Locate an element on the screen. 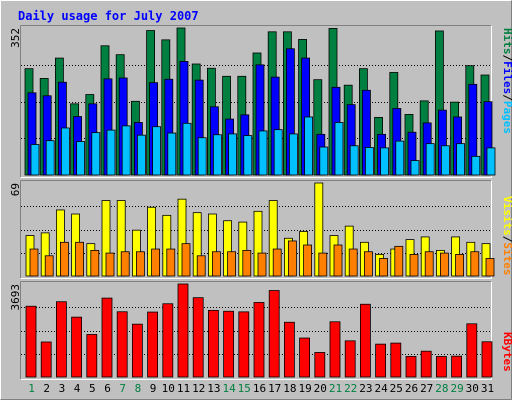 This screenshot has height=405, width=512. x-tick-label-day-17: 17 is located at coordinates (274, 388).